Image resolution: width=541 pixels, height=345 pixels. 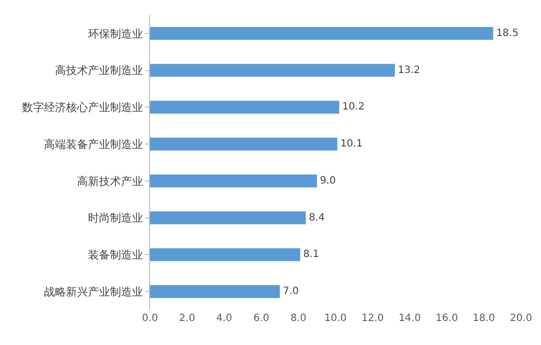 I want to click on y-tick-label: 高端装备产业制造业, so click(x=93, y=144).